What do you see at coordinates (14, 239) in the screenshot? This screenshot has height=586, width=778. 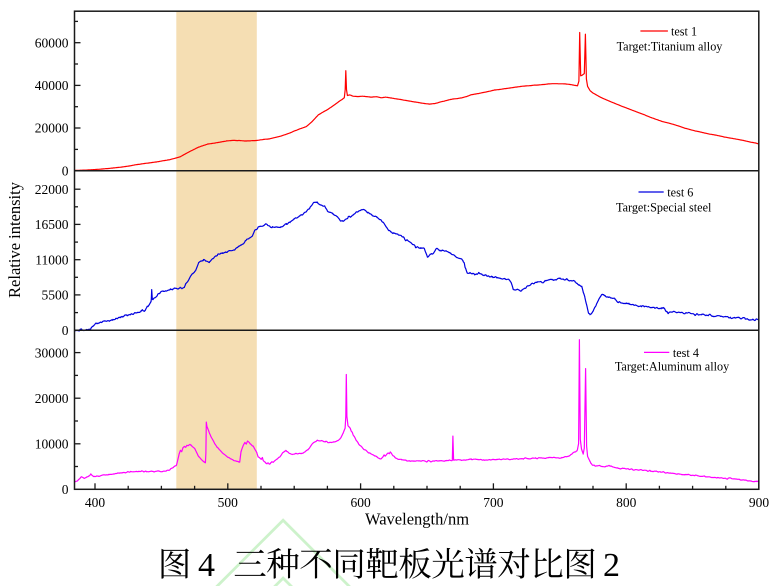 I see `svg-text: Relative intensity` at bounding box center [14, 239].